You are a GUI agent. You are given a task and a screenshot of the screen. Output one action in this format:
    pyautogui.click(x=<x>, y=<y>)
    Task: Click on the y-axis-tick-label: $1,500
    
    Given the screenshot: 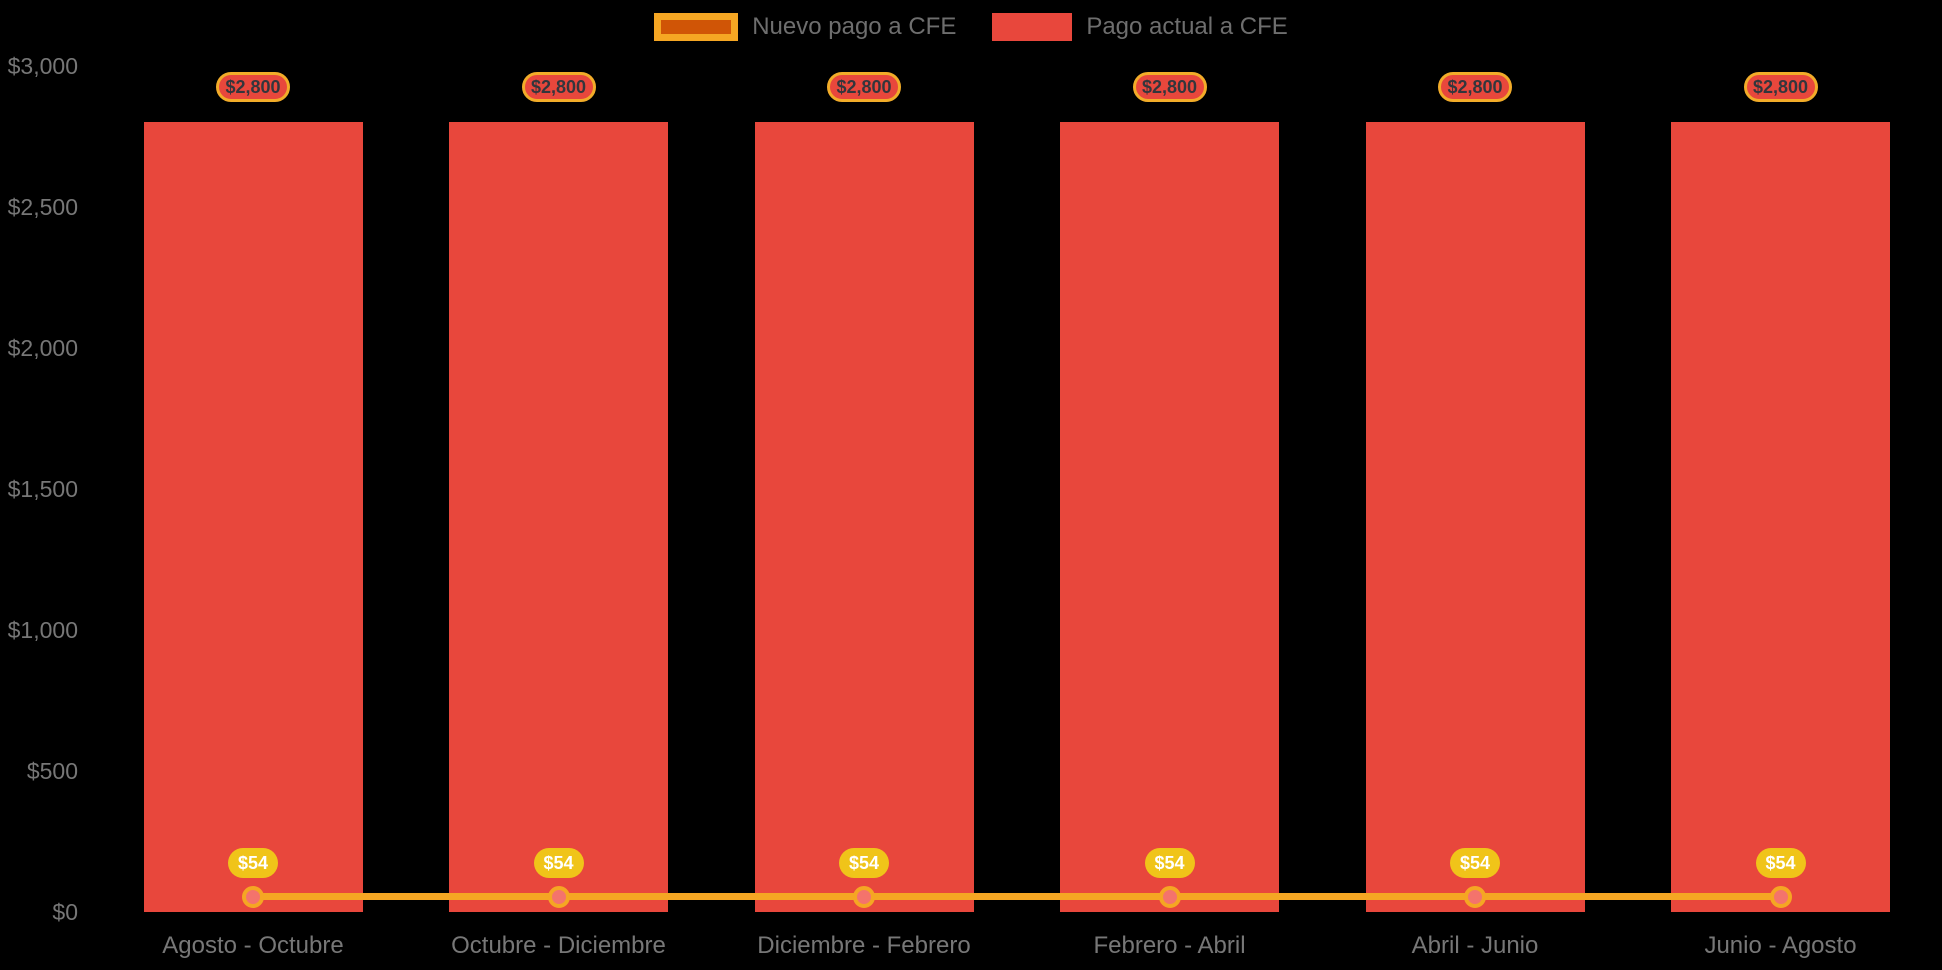 What is the action you would take?
    pyautogui.click(x=42, y=489)
    